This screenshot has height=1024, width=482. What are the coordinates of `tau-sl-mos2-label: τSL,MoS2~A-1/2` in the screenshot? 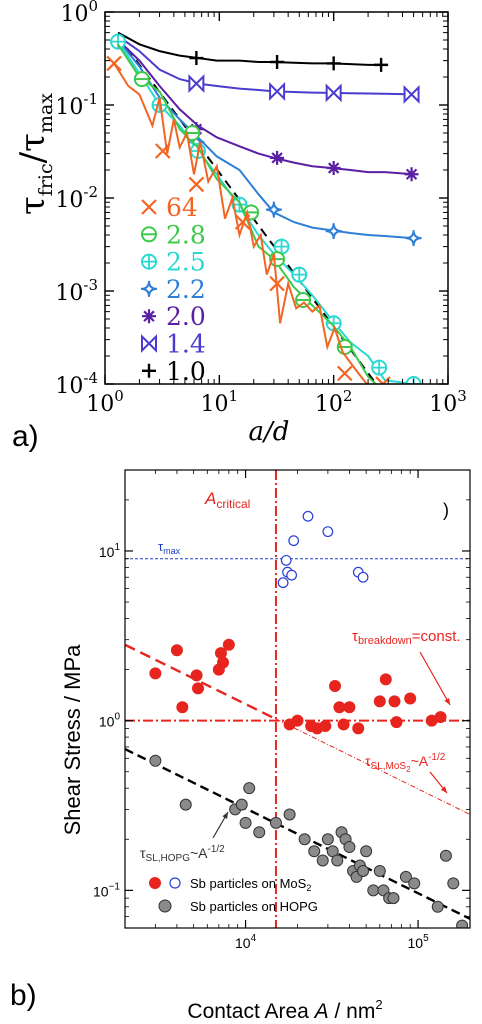 It's located at (405, 763).